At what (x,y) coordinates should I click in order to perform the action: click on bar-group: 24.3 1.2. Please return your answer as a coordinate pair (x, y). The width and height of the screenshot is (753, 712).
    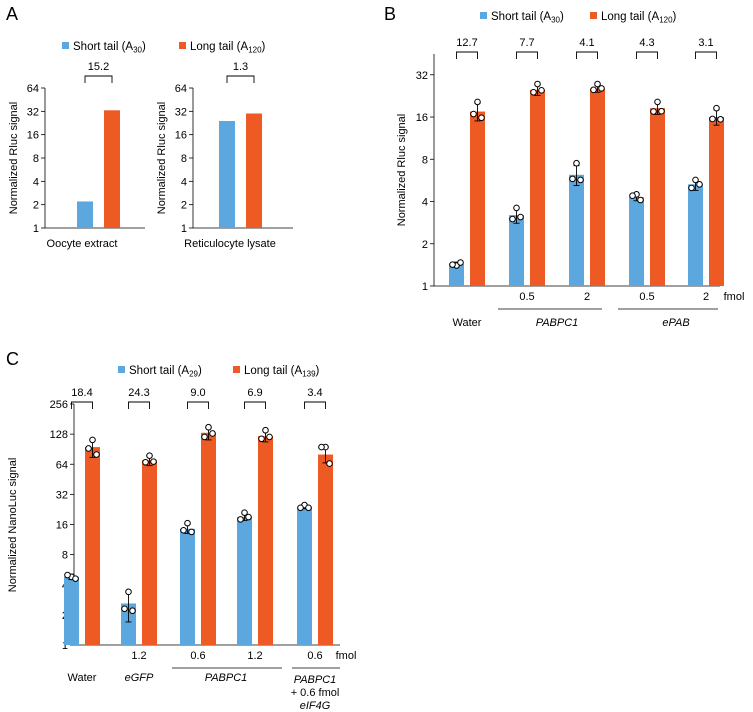
    Looking at the image, I should click on (139, 524).